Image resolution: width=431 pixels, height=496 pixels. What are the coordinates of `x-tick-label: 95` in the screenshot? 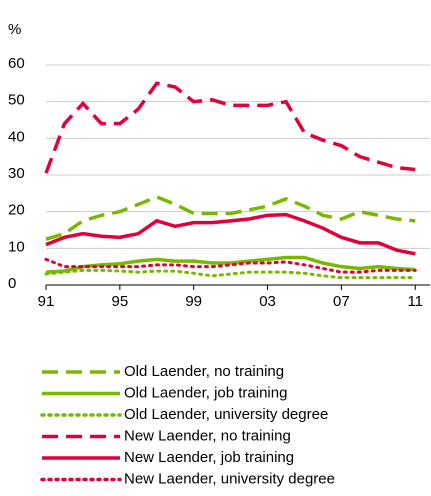 It's located at (120, 301).